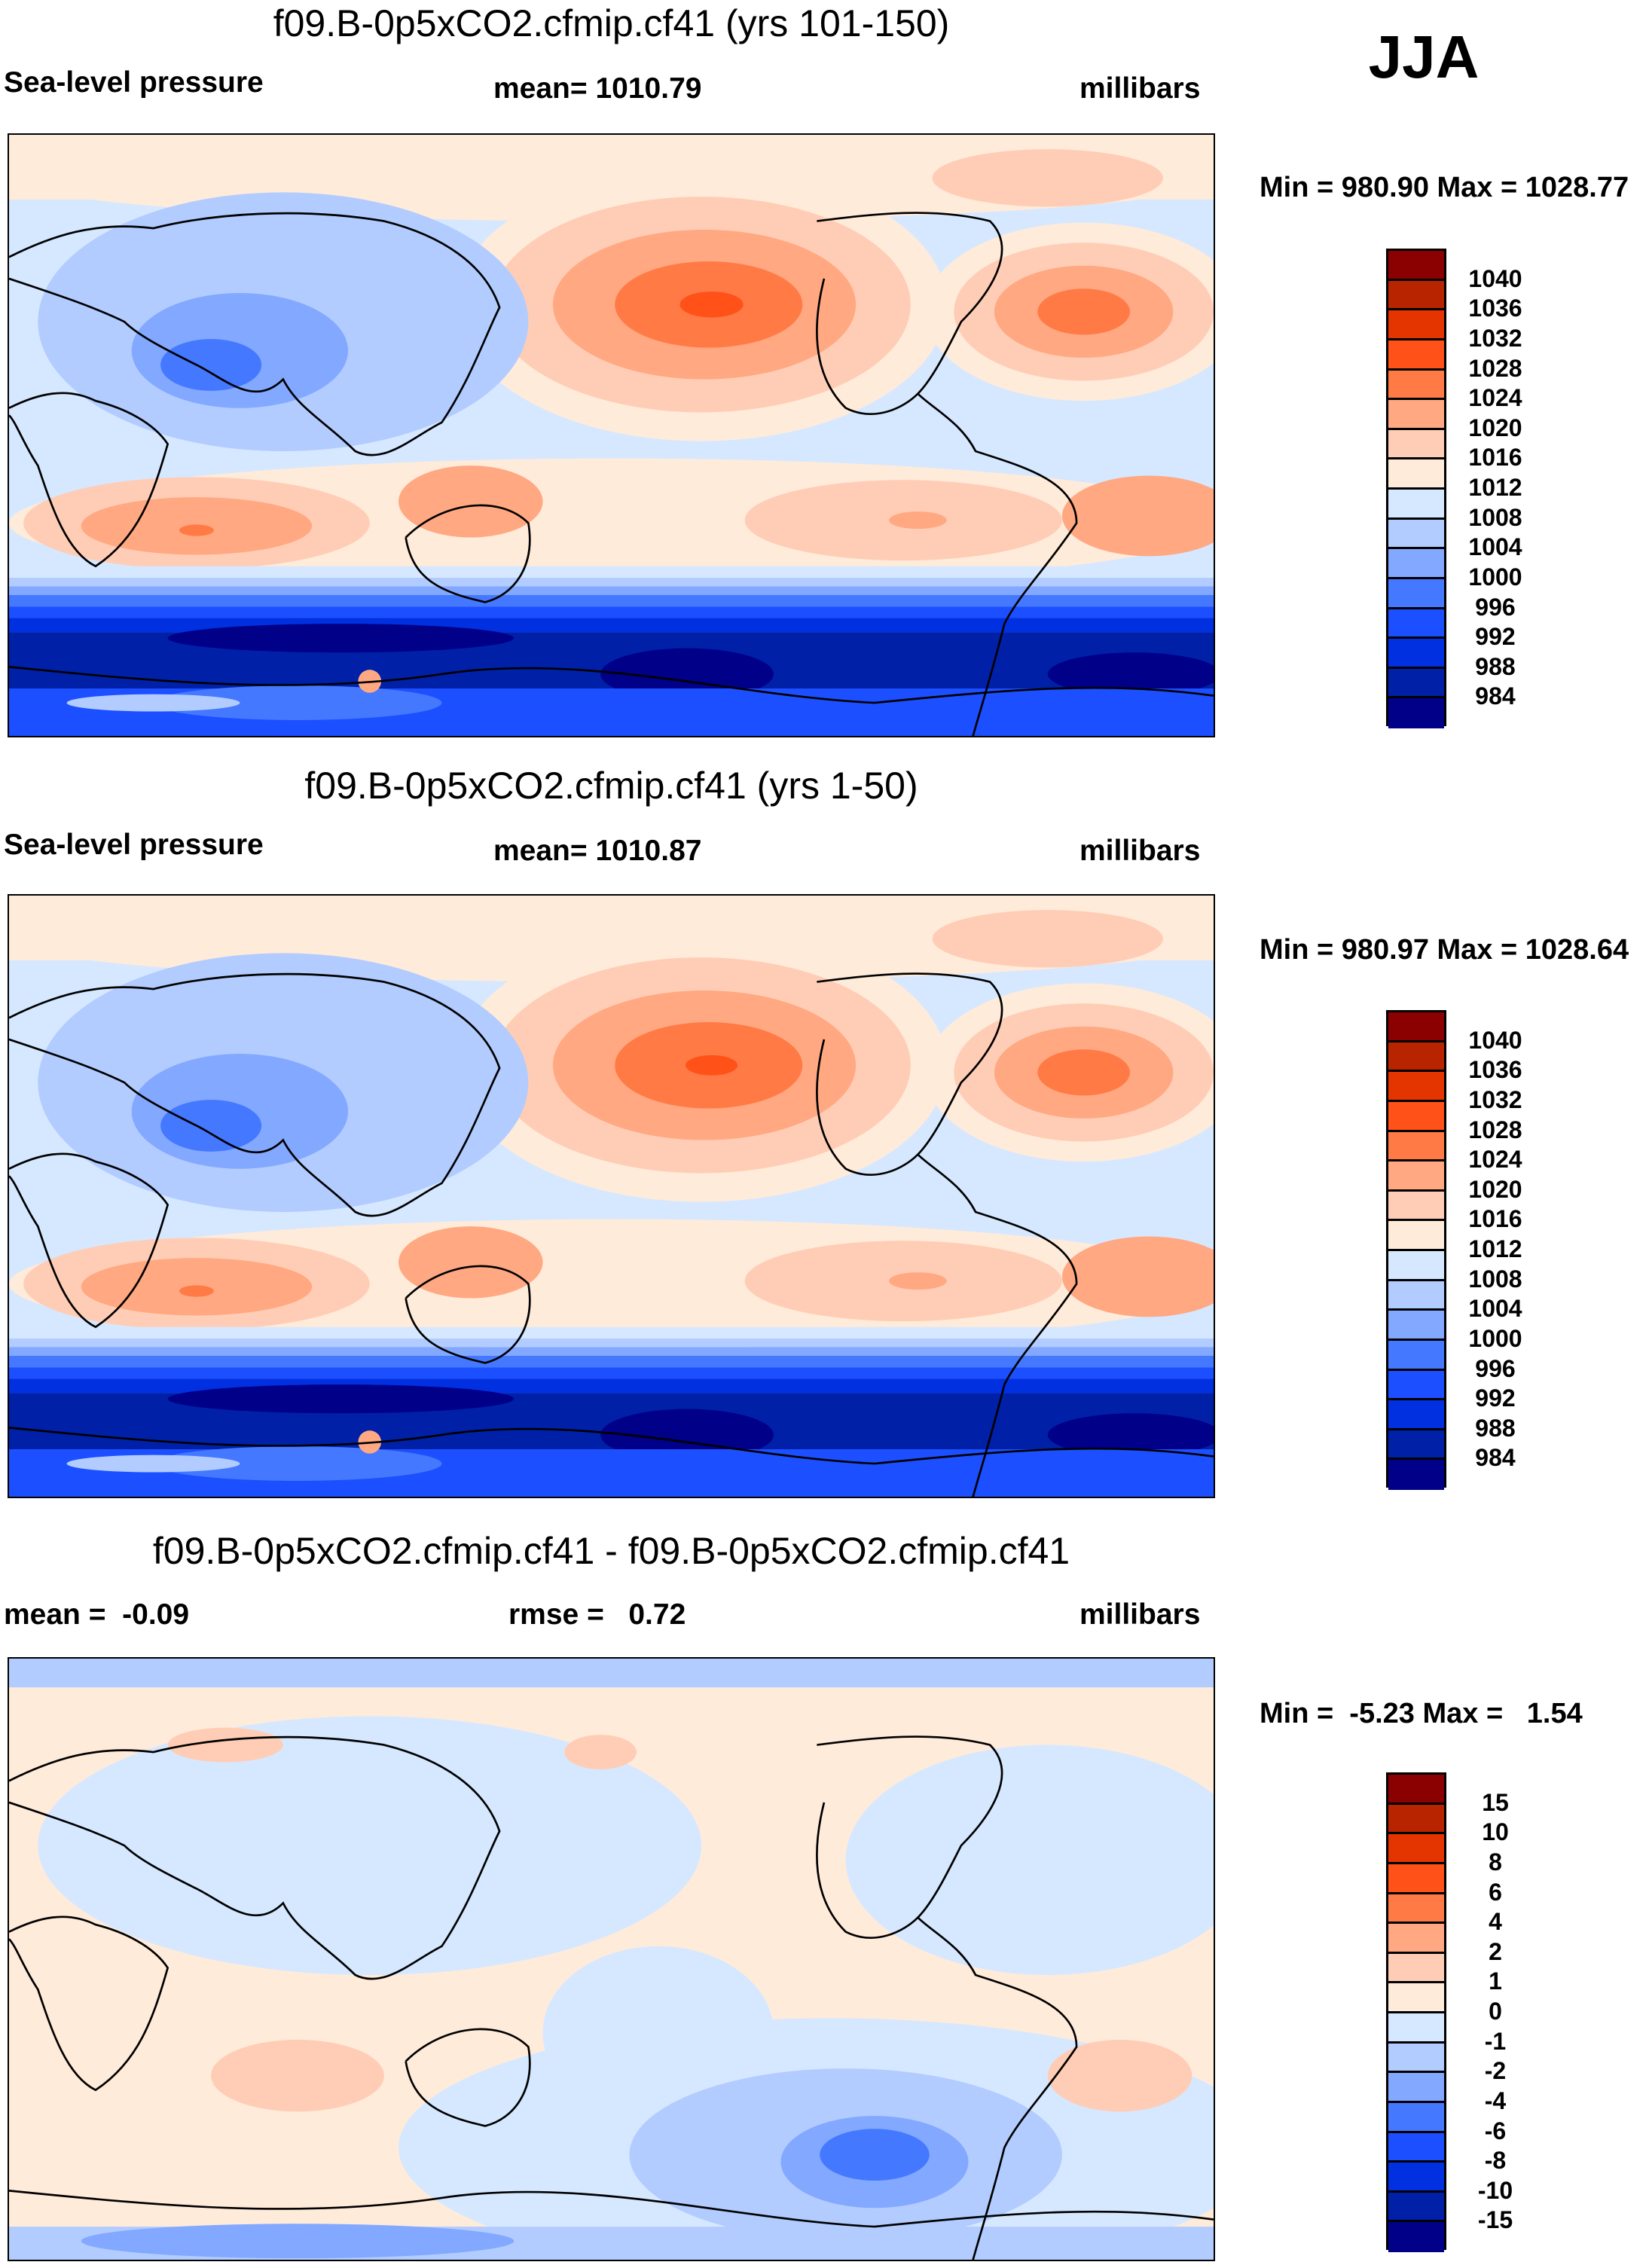  Describe the element at coordinates (1495, 1040) in the screenshot. I see `colorbar-label: 1040` at that location.